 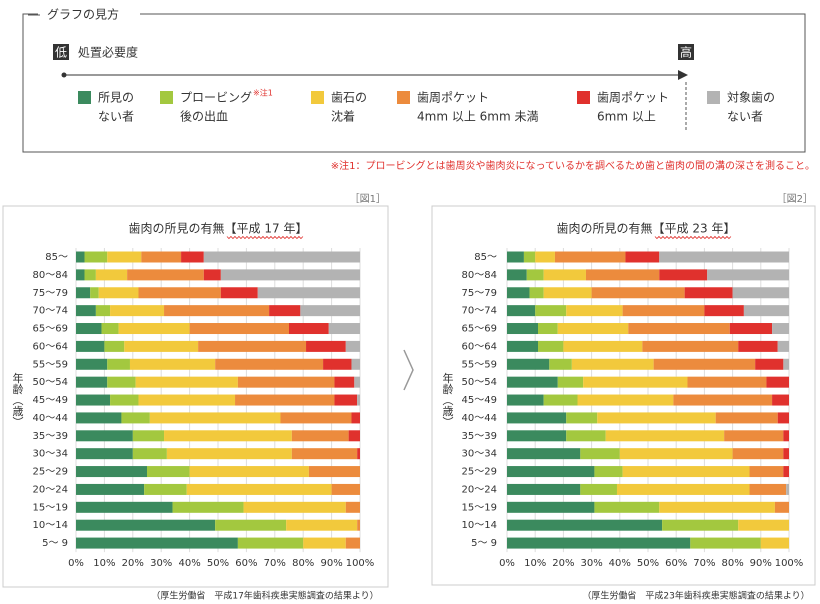 I want to click on y-tick-label: 85～, so click(x=485, y=257).